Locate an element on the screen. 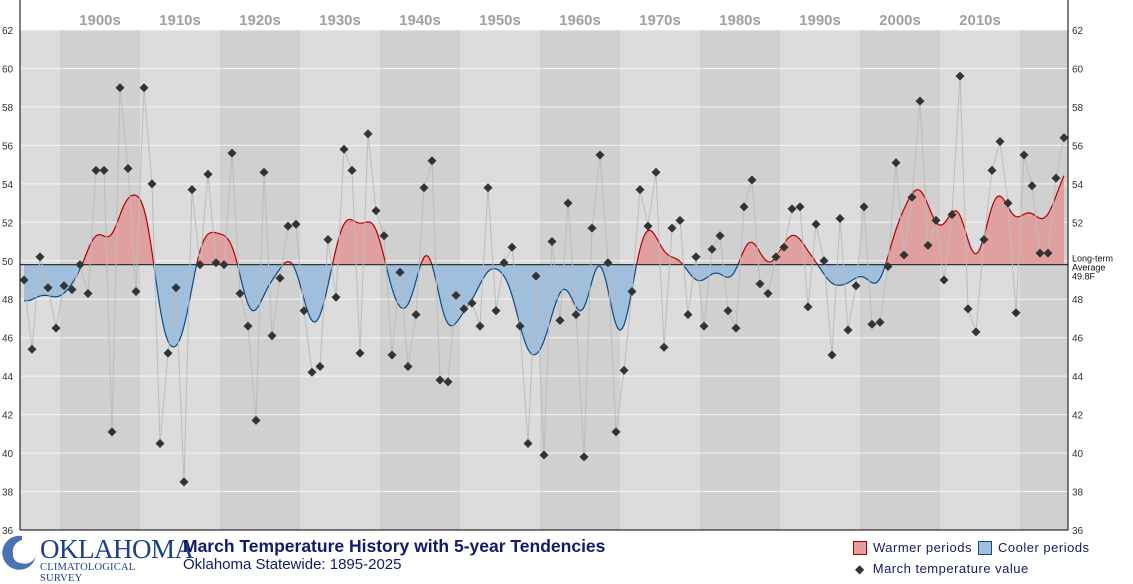  y-tick-label-left: 46 is located at coordinates (8, 339).